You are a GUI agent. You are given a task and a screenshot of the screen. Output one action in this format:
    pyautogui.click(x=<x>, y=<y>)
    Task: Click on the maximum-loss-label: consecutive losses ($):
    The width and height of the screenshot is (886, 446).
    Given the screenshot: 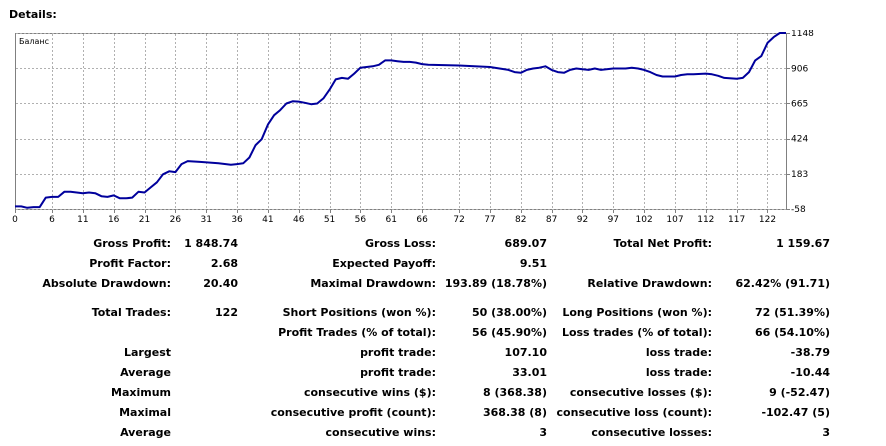 What is the action you would take?
    pyautogui.click(x=640, y=392)
    